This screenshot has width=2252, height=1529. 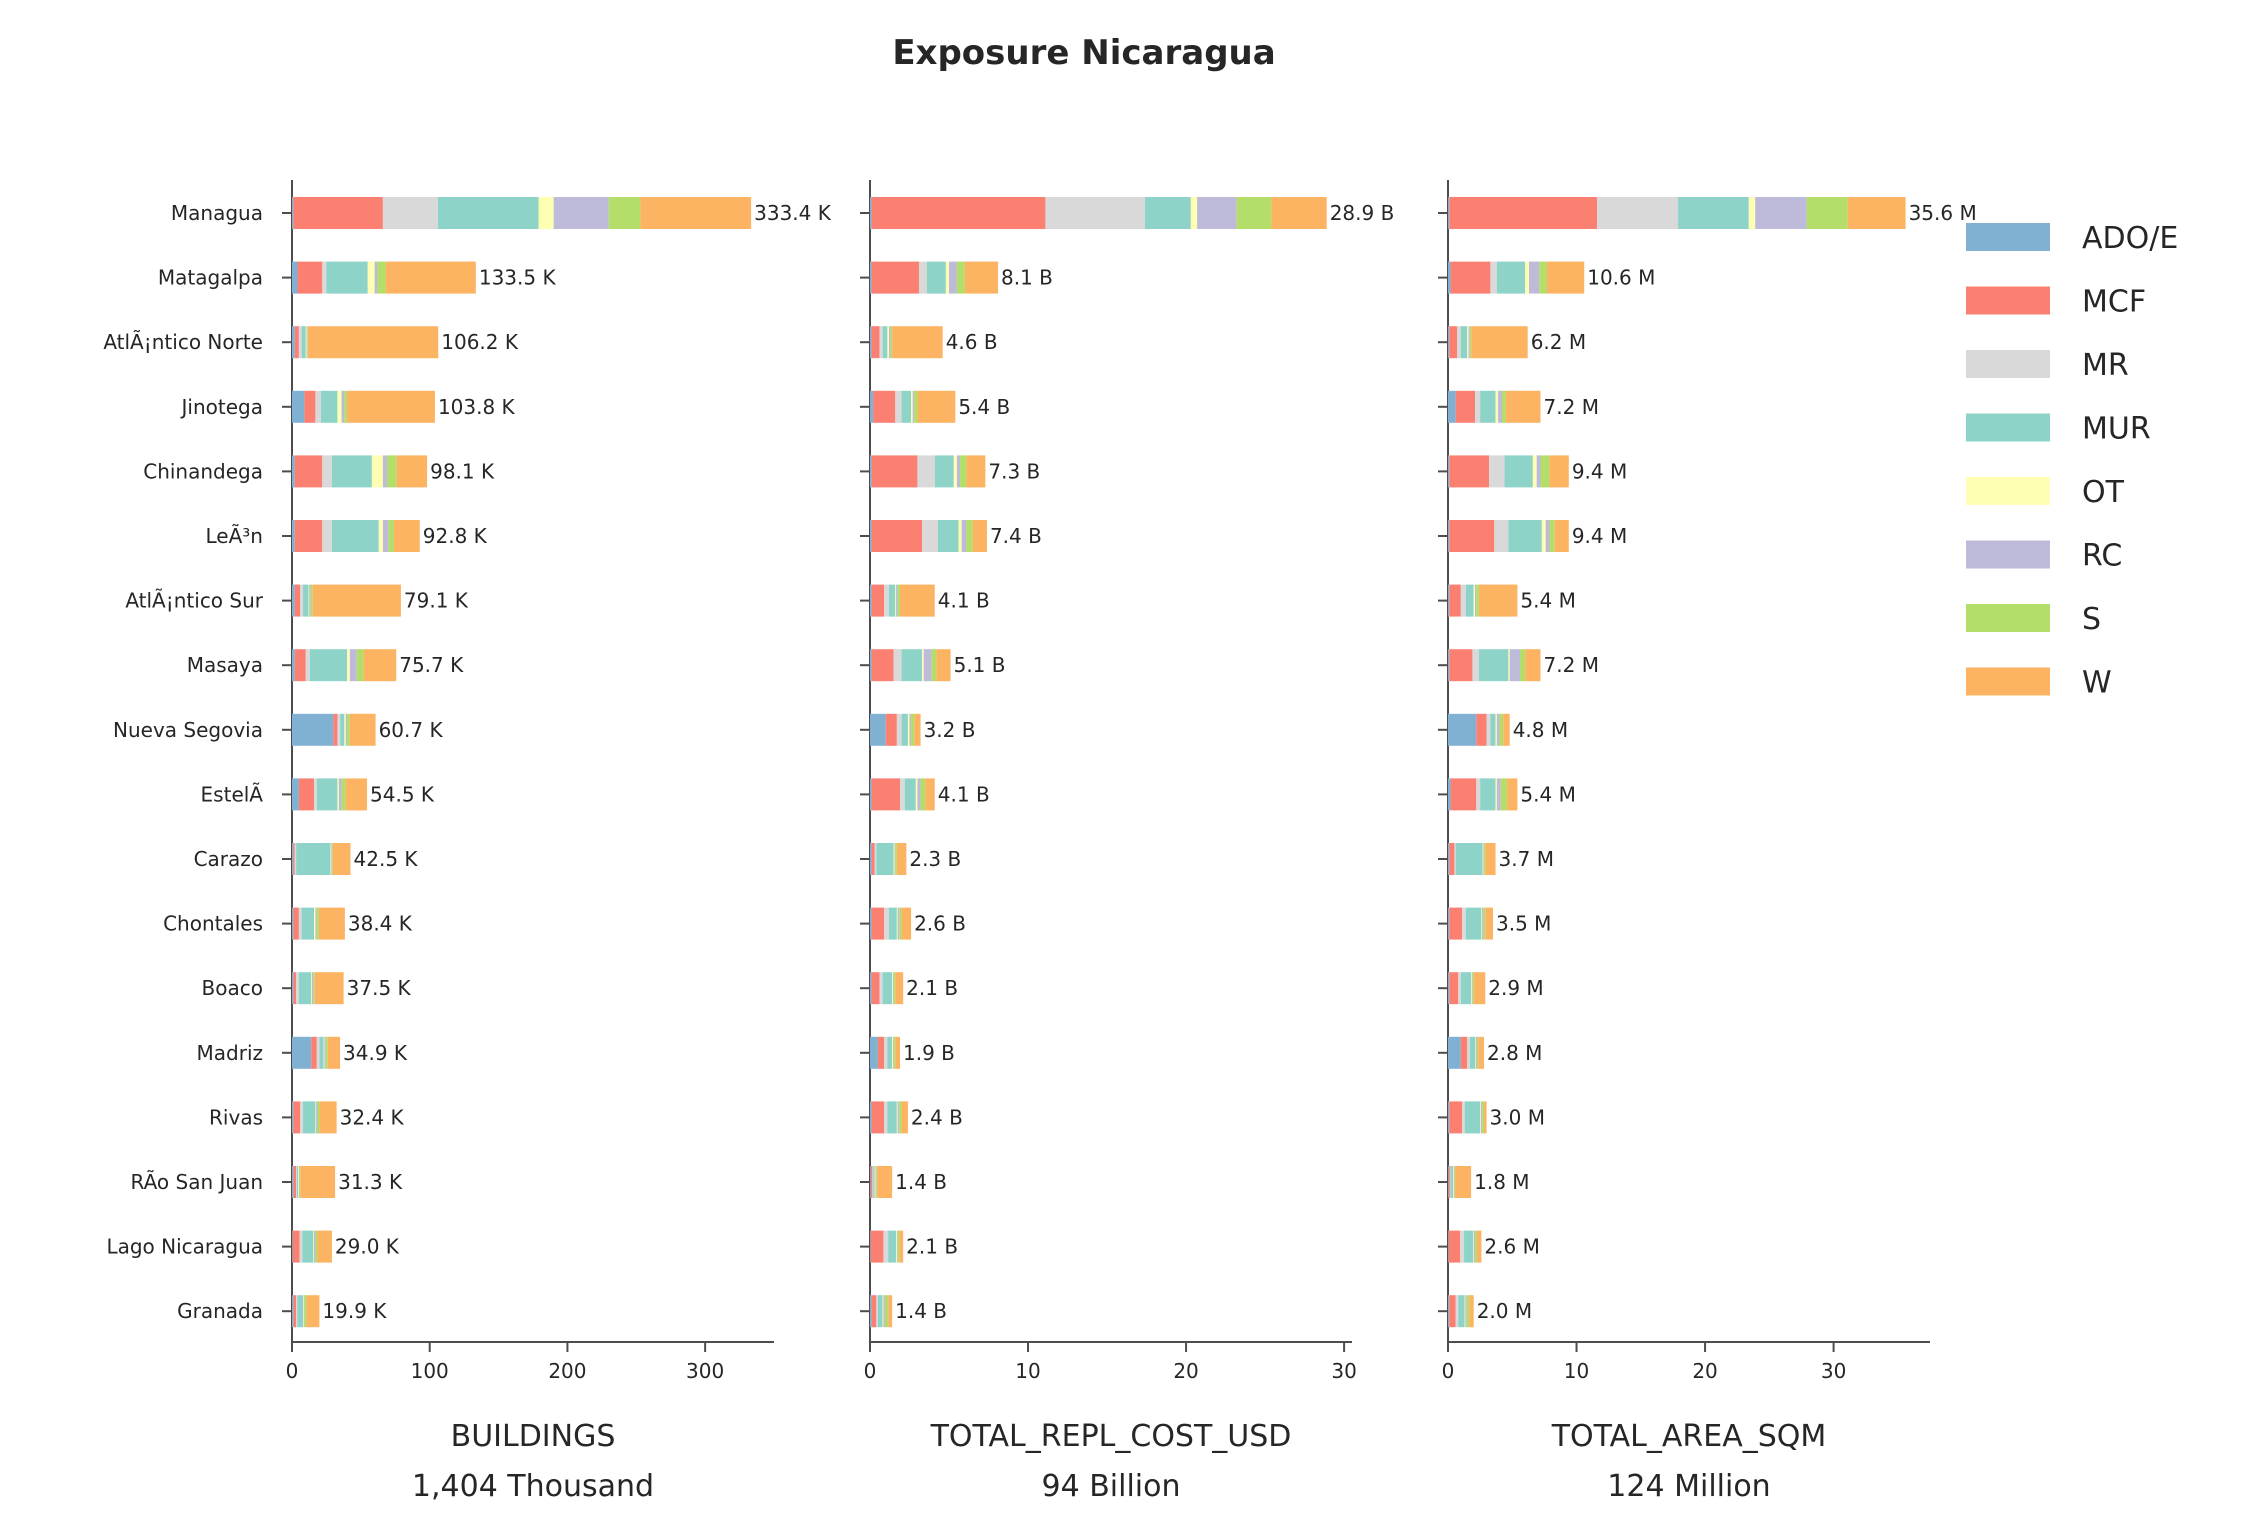 What do you see at coordinates (462, 471) in the screenshot?
I see `total-label: 98.1 K` at bounding box center [462, 471].